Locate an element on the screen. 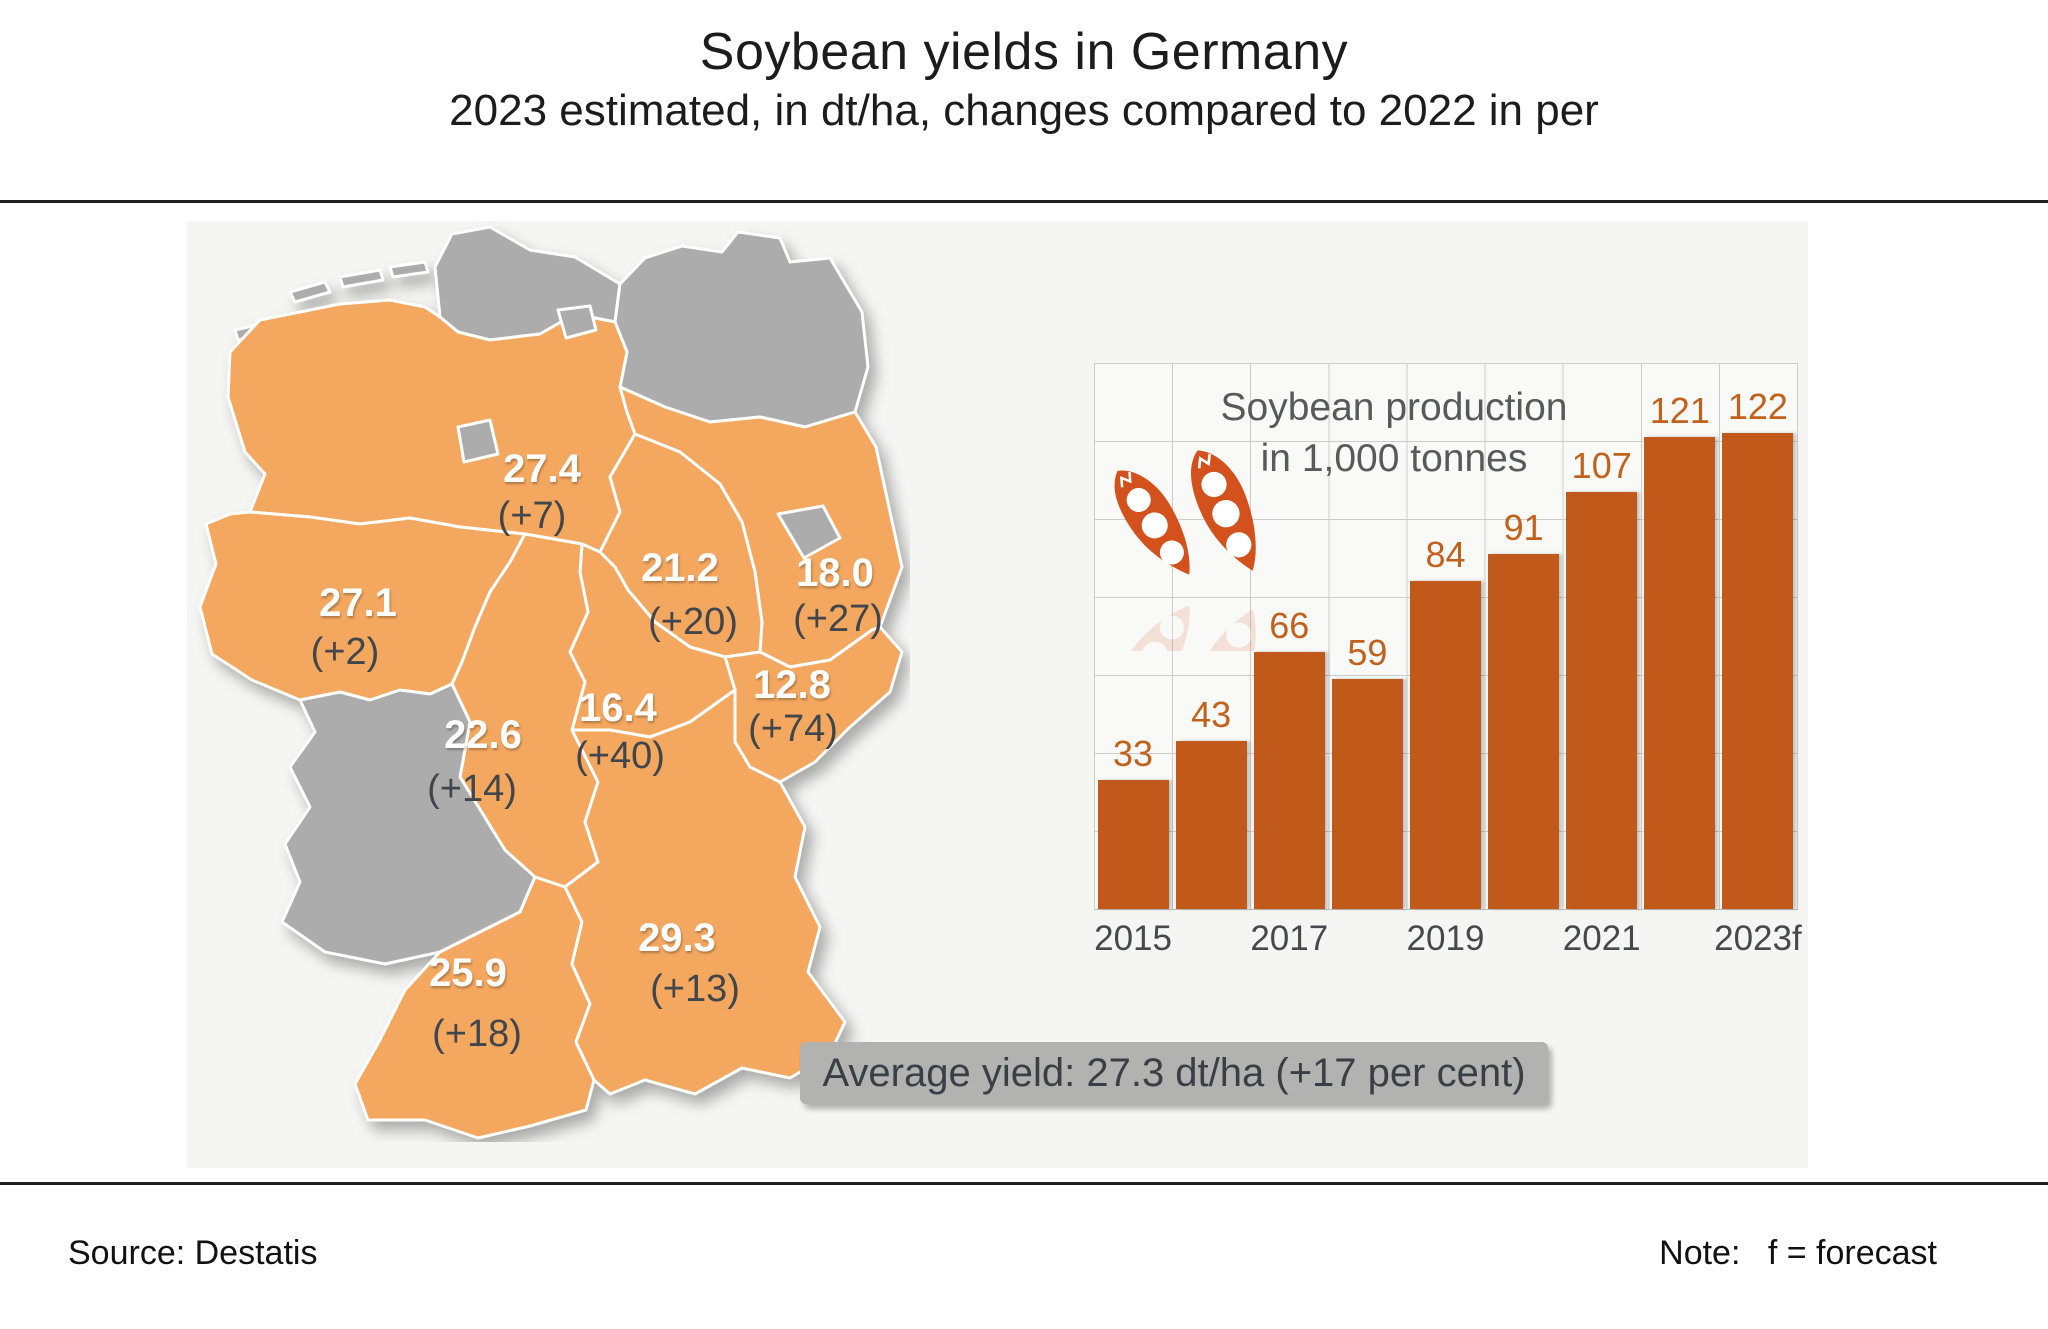 This screenshot has width=2048, height=1329. bar-column-2022: 121 is located at coordinates (1680, 636).